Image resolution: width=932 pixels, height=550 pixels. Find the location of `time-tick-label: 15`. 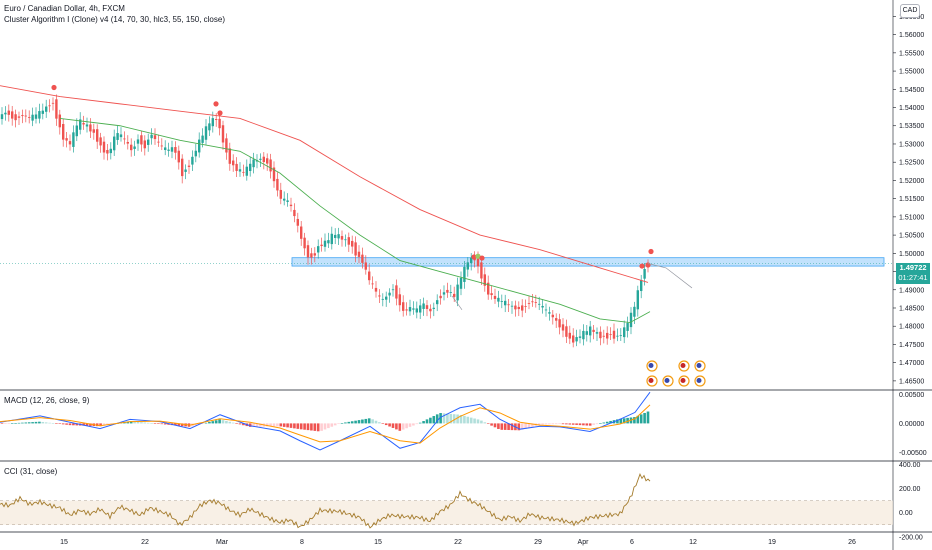

time-tick-label: 15 is located at coordinates (64, 542).